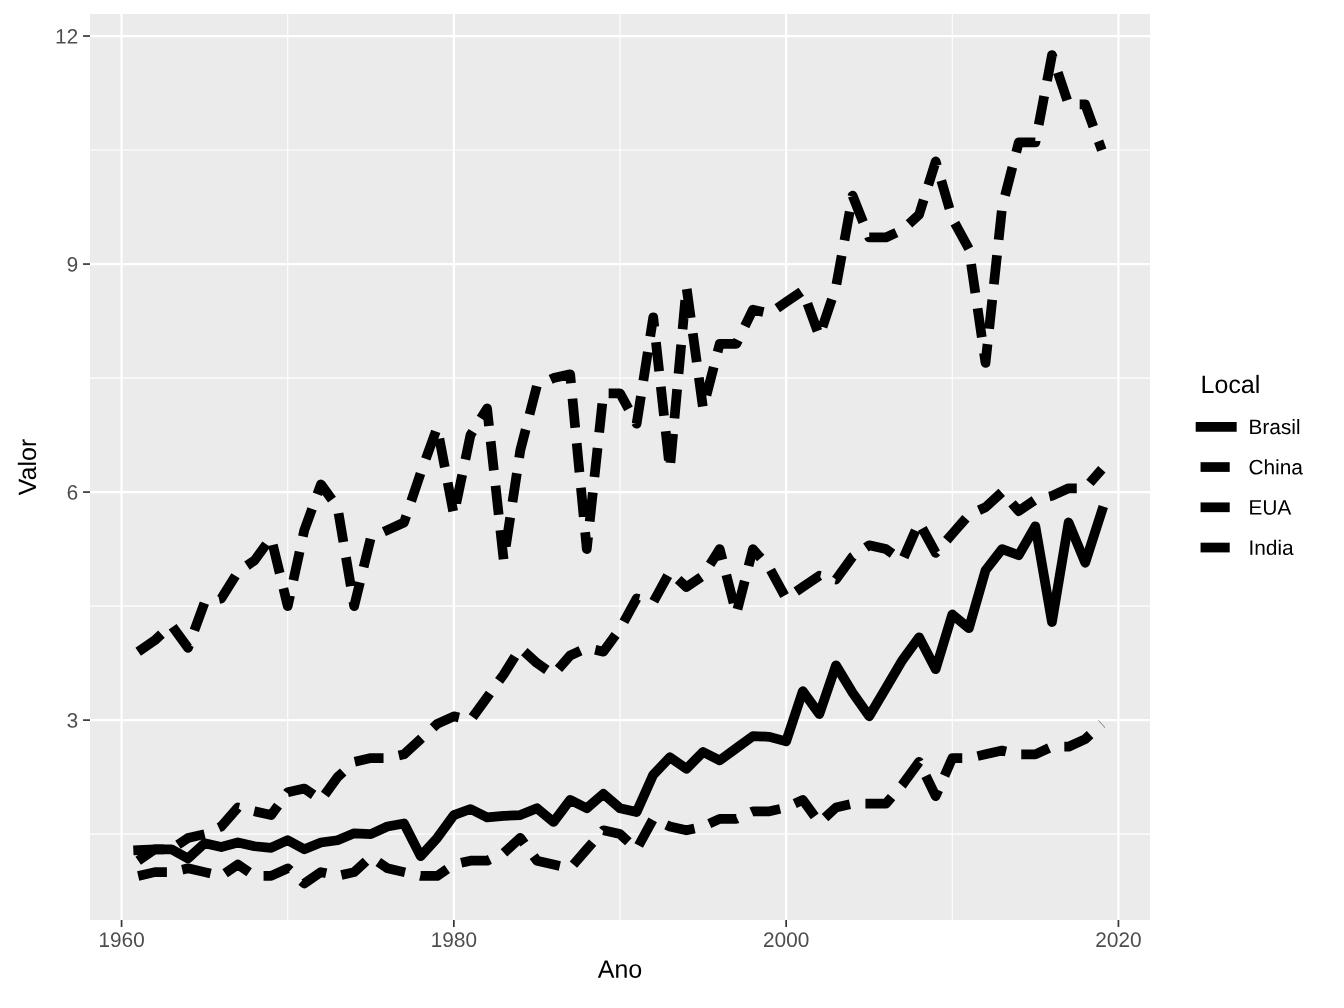 The width and height of the screenshot is (1344, 1008). Describe the element at coordinates (72, 720) in the screenshot. I see `y-tick-label: 3` at that location.